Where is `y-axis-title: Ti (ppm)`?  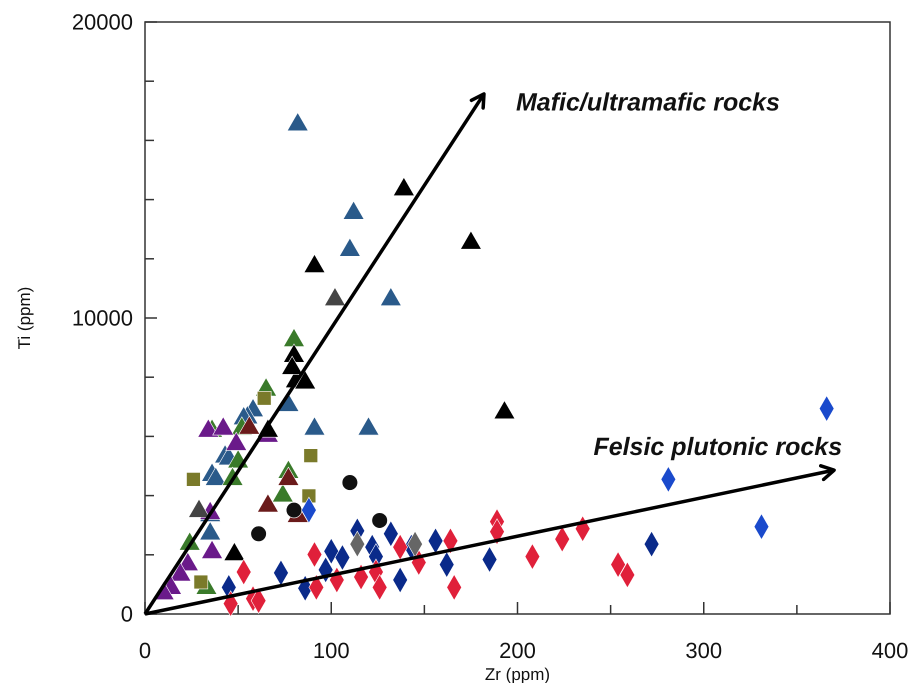
y-axis-title: Ti (ppm) is located at coordinates (24, 318).